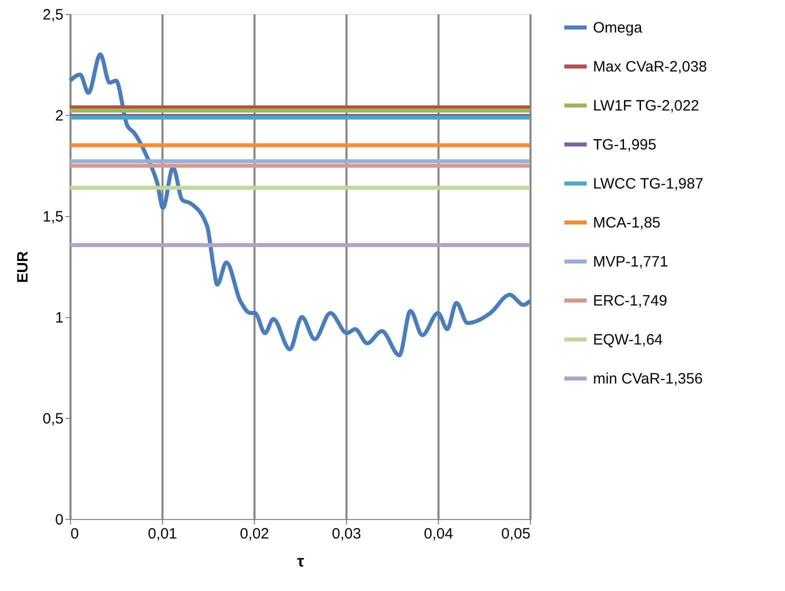 The width and height of the screenshot is (785, 591). What do you see at coordinates (74, 534) in the screenshot?
I see `x-tick-label: 0` at bounding box center [74, 534].